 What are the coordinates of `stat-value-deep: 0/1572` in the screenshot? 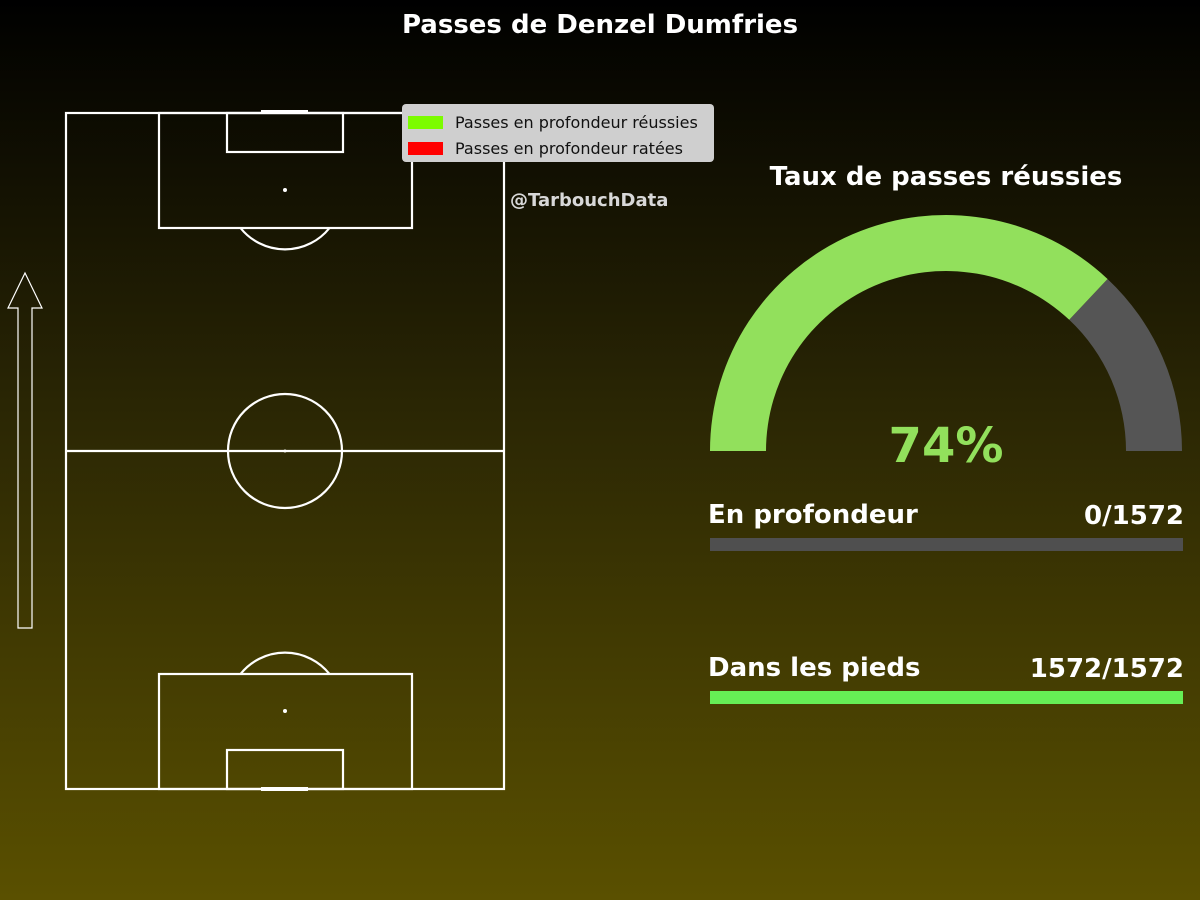 It's located at (1134, 516).